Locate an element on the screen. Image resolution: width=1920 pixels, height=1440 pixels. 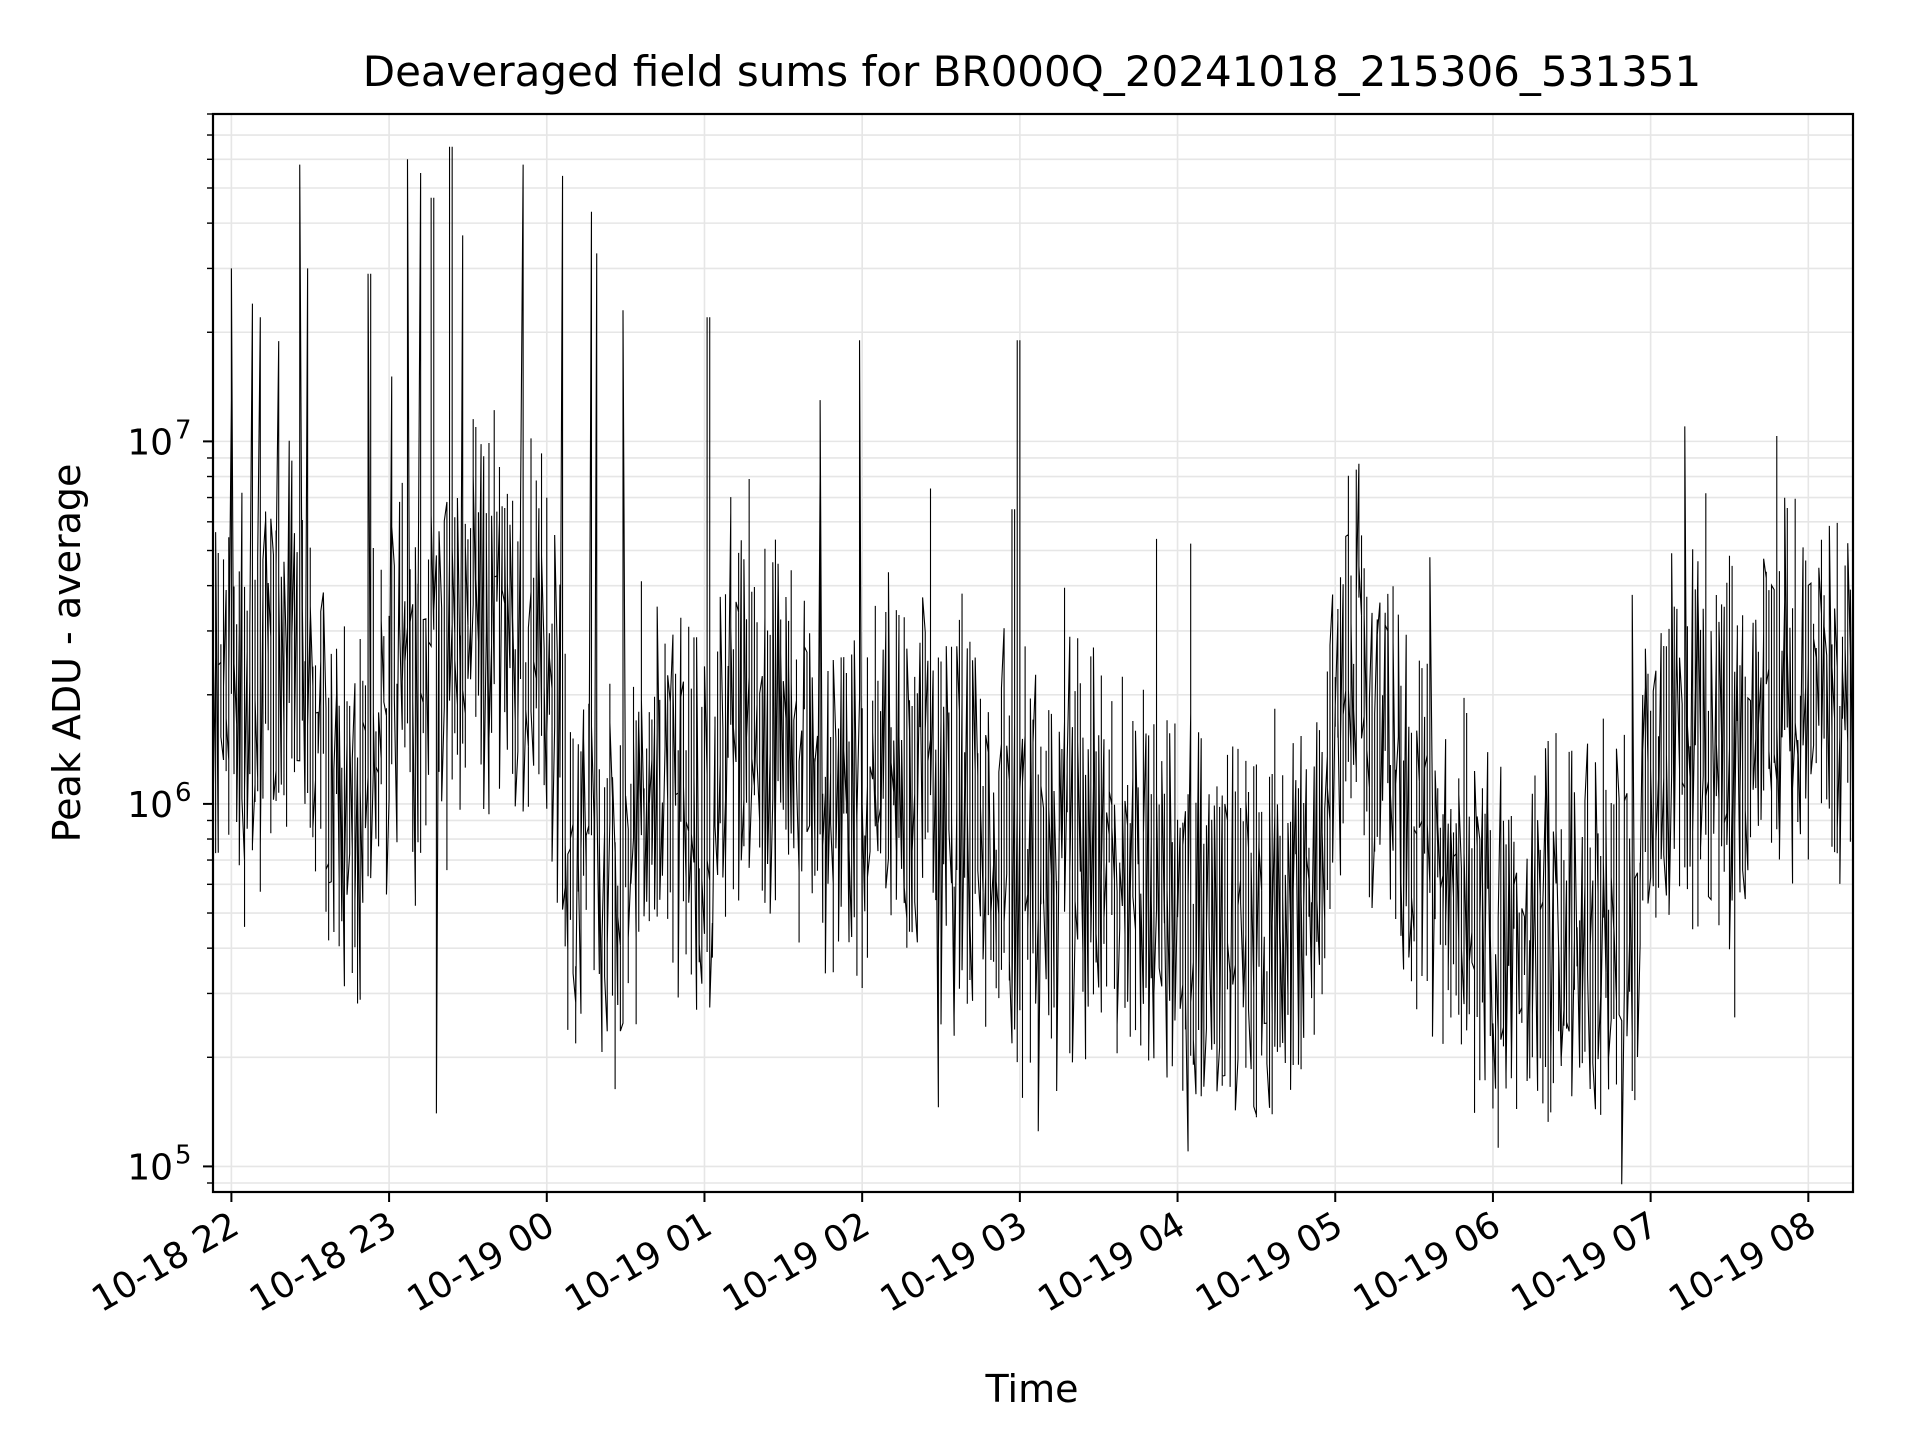
y-tick-exponent: 7 is located at coordinates (183, 430).